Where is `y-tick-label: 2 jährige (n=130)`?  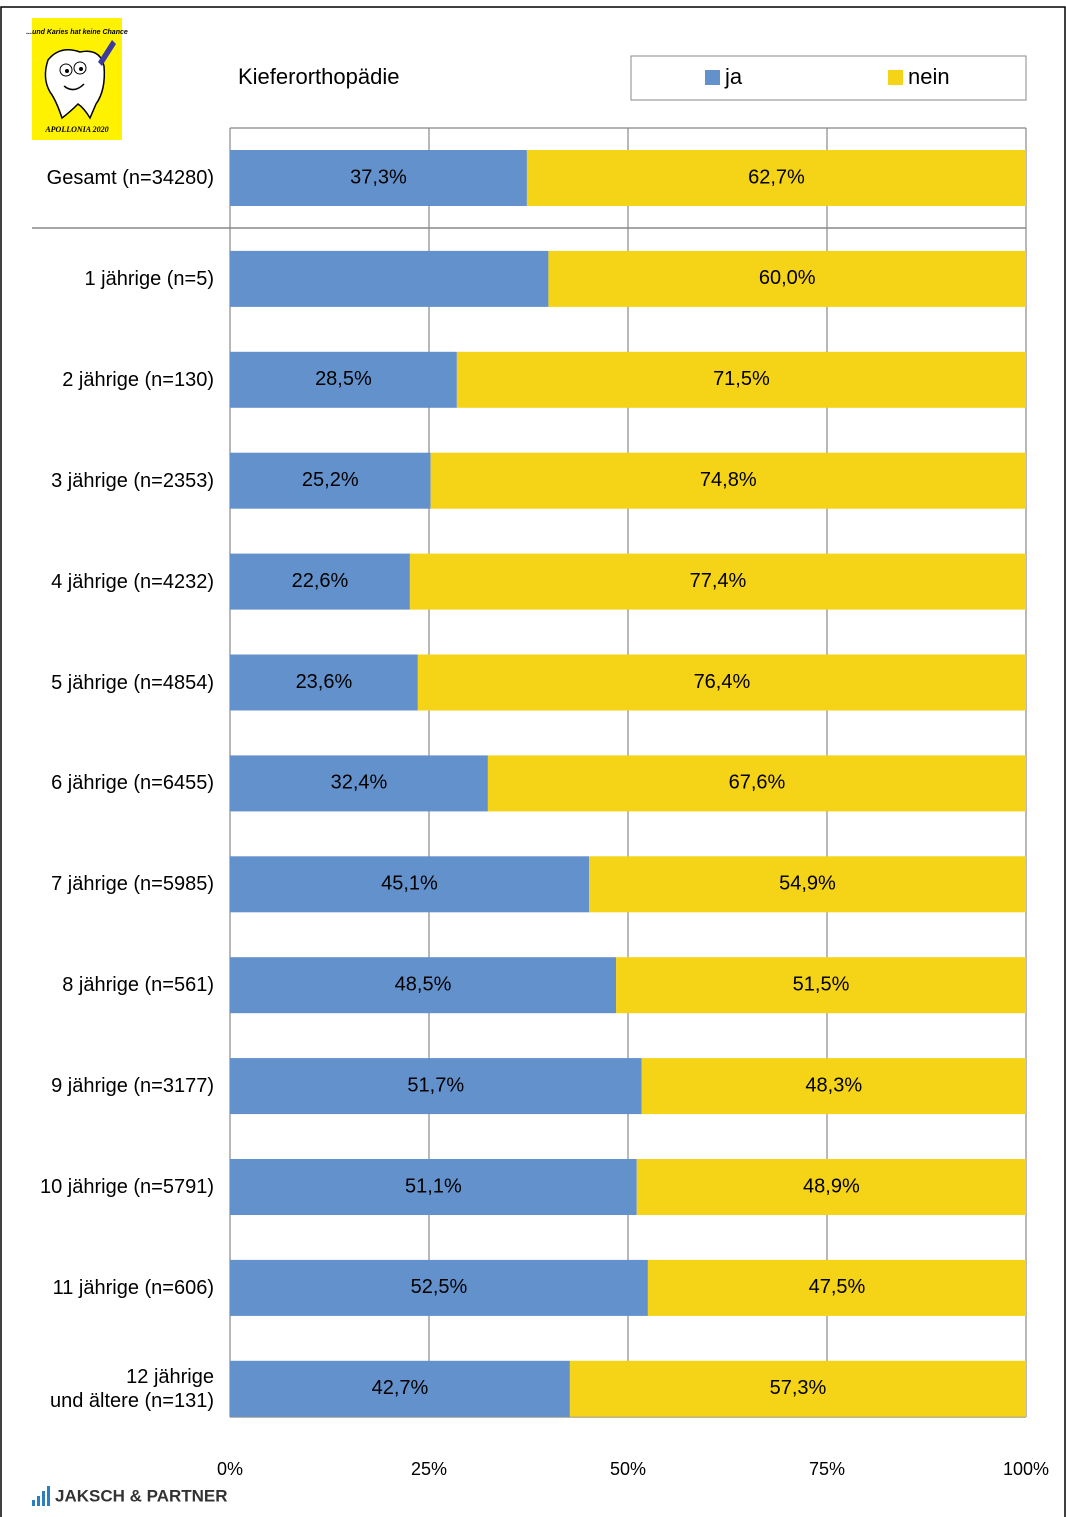
y-tick-label: 2 jährige (n=130) is located at coordinates (138, 379).